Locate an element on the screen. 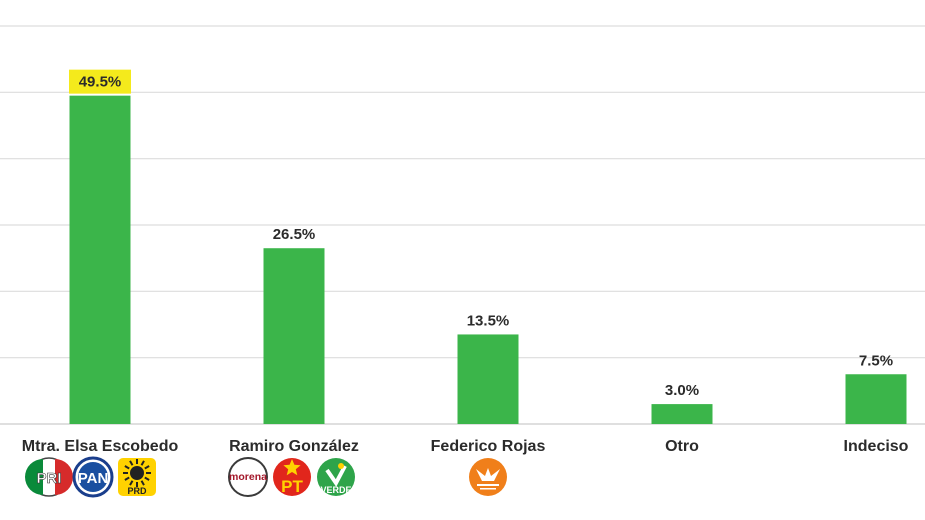  data-label: 3.0% is located at coordinates (682, 390).